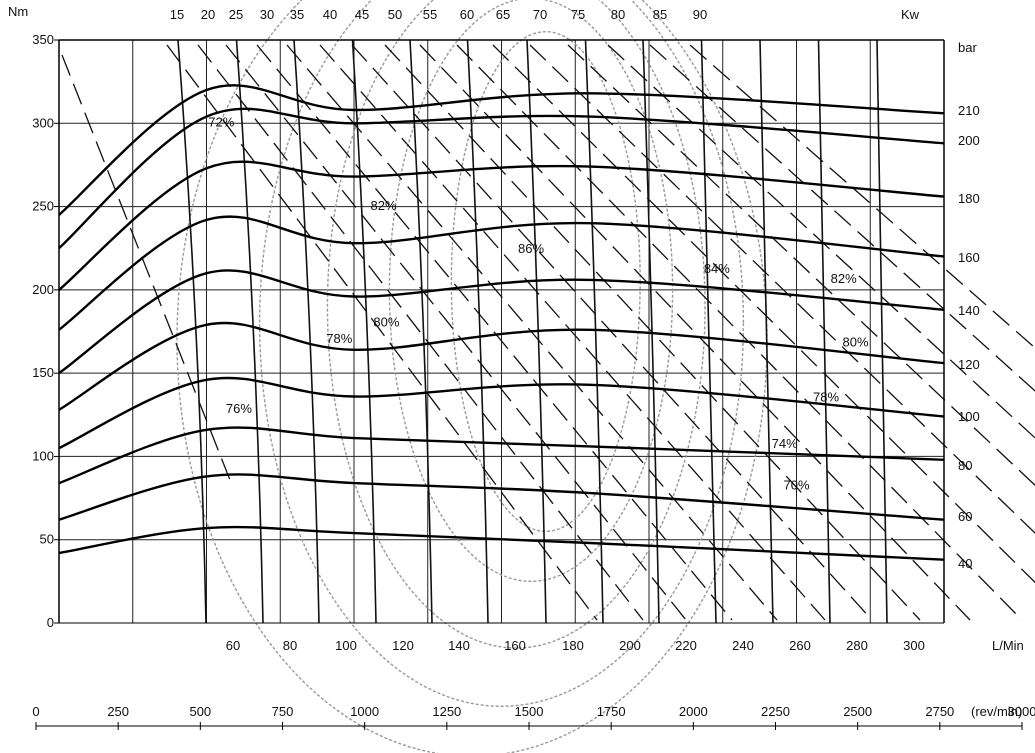 This screenshot has width=1035, height=753. What do you see at coordinates (430, 14) in the screenshot?
I see `top-tick-label: 55` at bounding box center [430, 14].